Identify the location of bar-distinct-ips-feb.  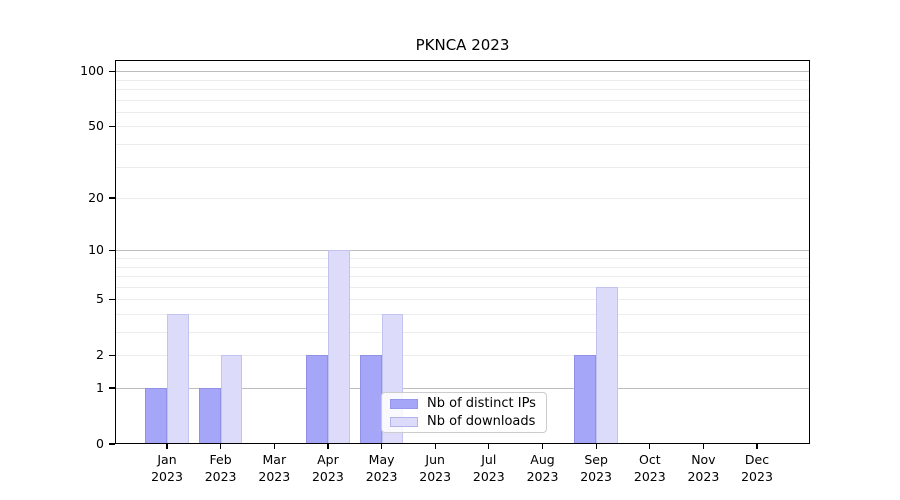
(209, 416).